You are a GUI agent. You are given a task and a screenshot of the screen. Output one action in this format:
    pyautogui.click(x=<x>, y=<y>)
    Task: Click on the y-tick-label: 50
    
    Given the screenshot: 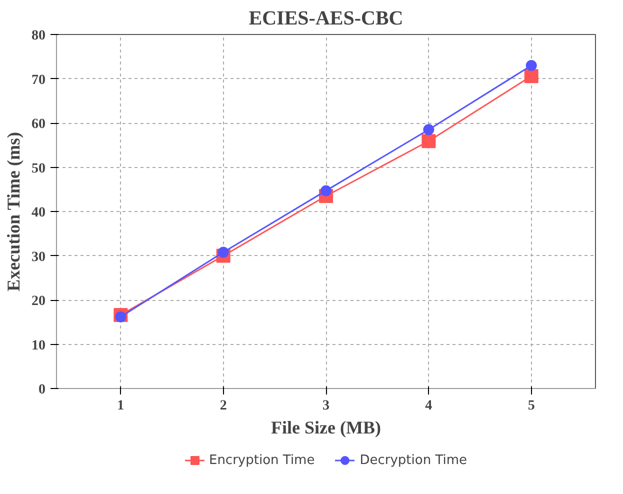 What is the action you would take?
    pyautogui.click(x=39, y=168)
    